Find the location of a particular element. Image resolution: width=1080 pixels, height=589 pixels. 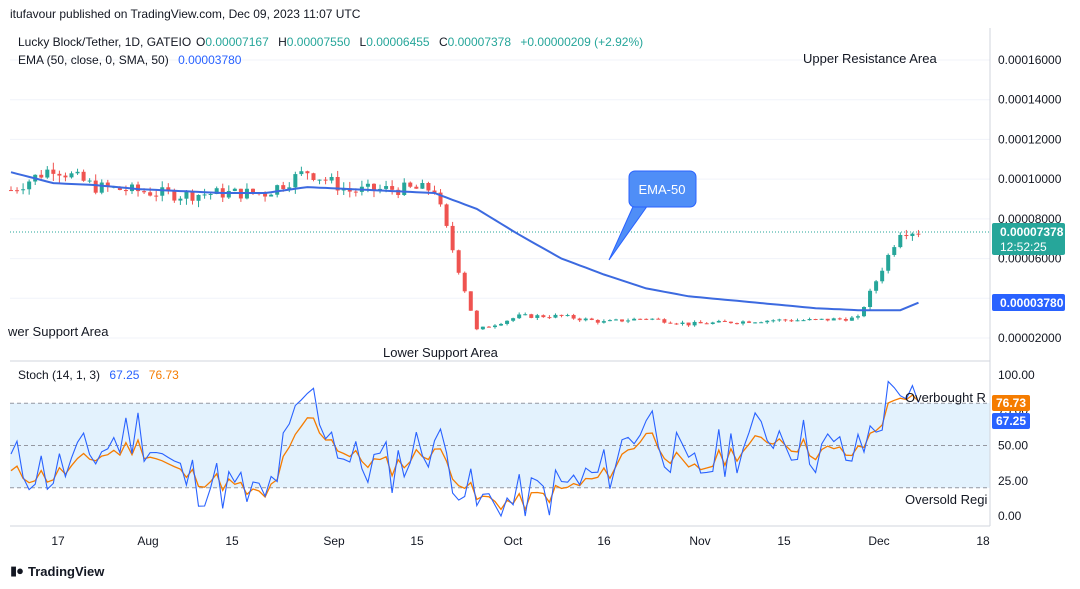

price-tick-label: 0.00014000 is located at coordinates (1030, 100).